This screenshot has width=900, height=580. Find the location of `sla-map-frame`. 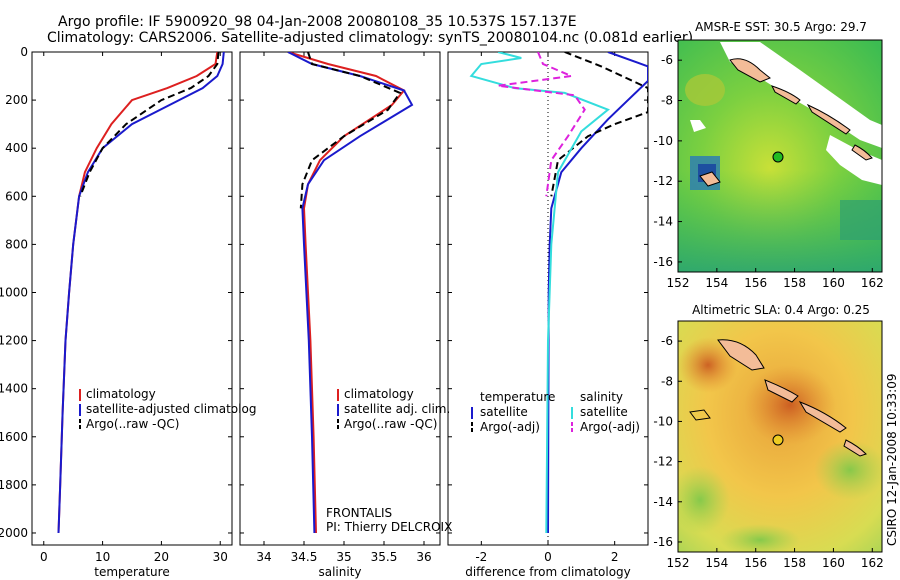

sla-map-frame is located at coordinates (780, 436).